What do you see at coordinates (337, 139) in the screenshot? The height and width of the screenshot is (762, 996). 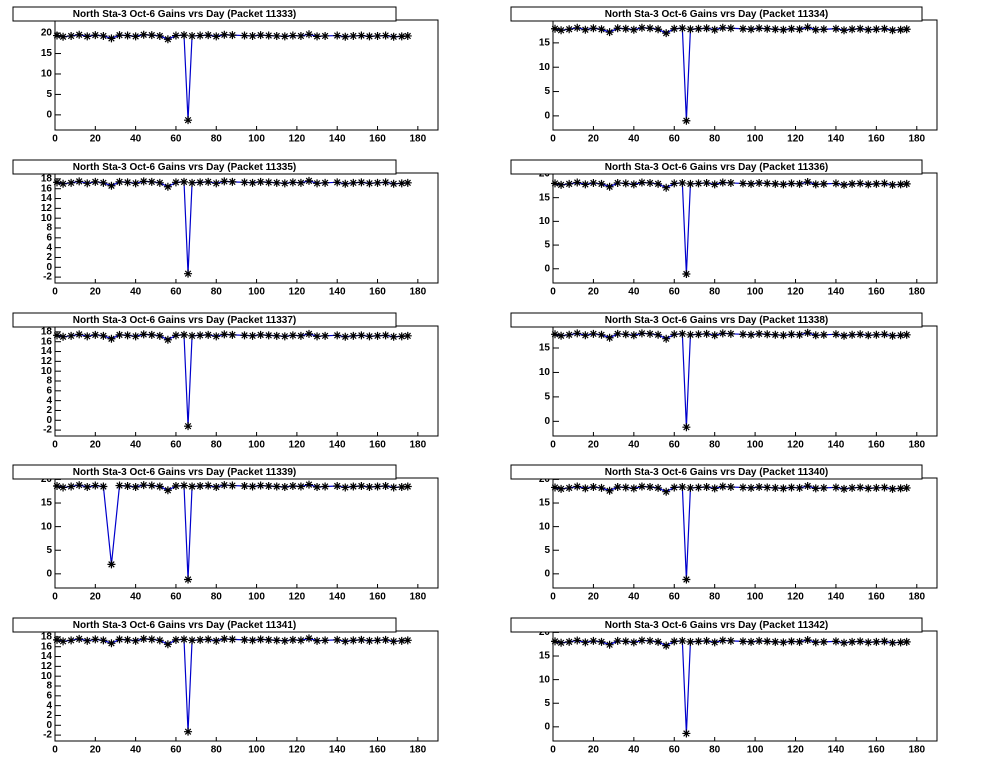 I see `x-tick-label: 140` at bounding box center [337, 139].